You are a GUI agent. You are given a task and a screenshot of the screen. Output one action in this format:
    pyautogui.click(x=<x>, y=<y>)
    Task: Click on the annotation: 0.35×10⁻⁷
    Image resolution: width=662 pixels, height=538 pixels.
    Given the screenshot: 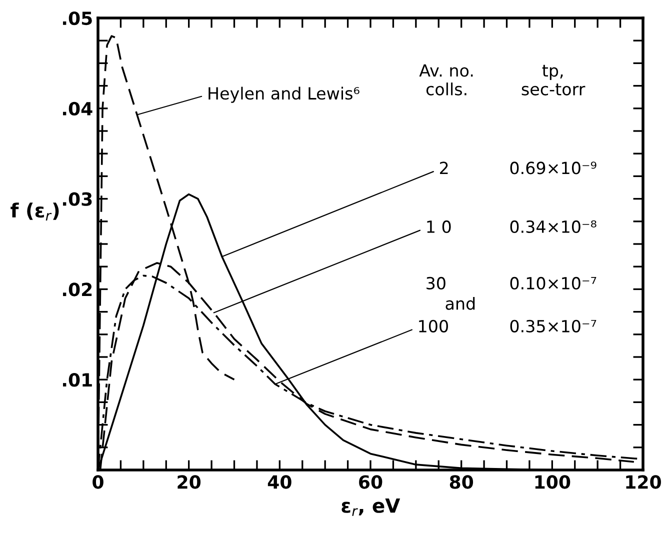 What is the action you would take?
    pyautogui.click(x=553, y=326)
    